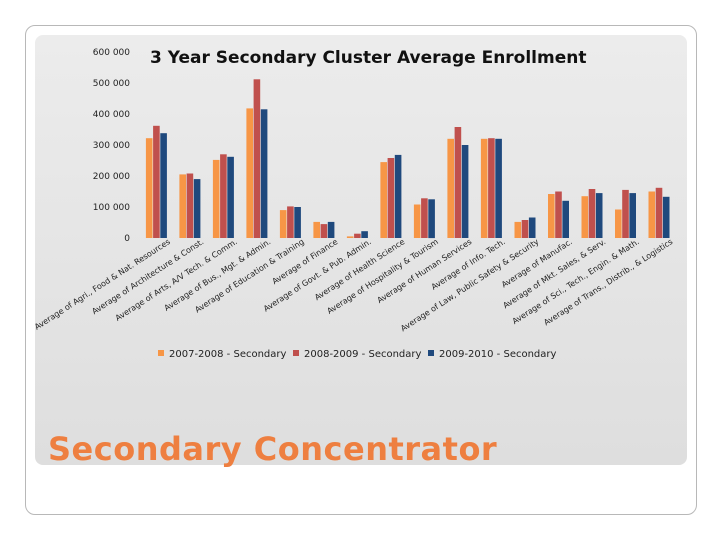 The image size is (720, 540). I want to click on y-tick-label: 500 000, so click(111, 84).